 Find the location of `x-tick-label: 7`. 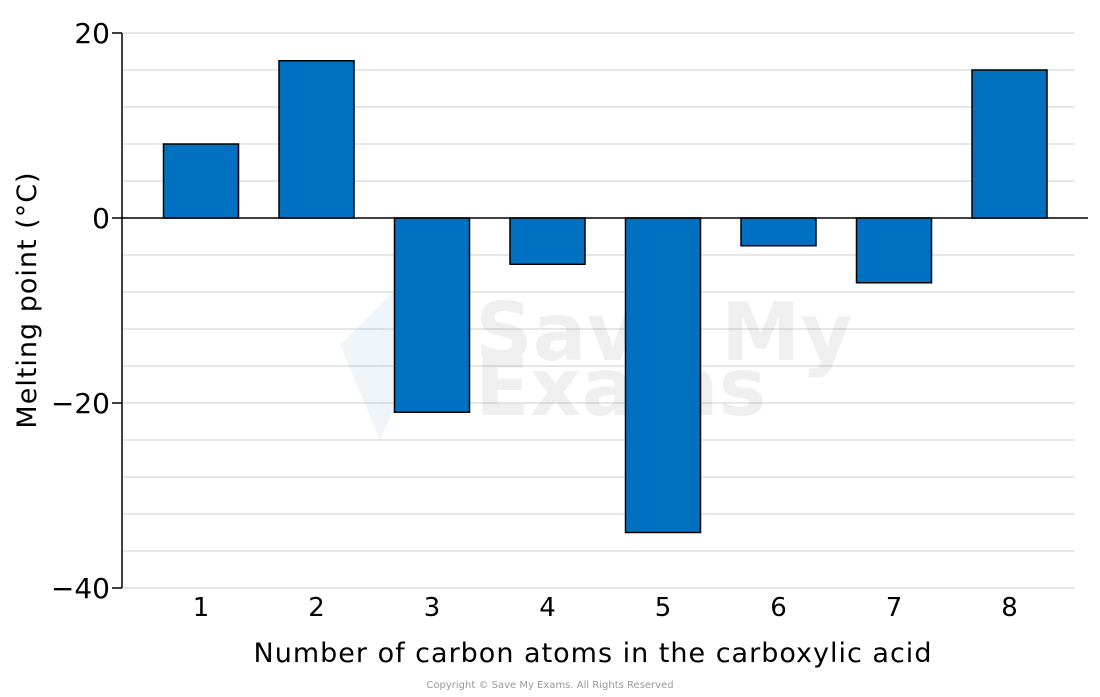

x-tick-label: 7 is located at coordinates (894, 608).